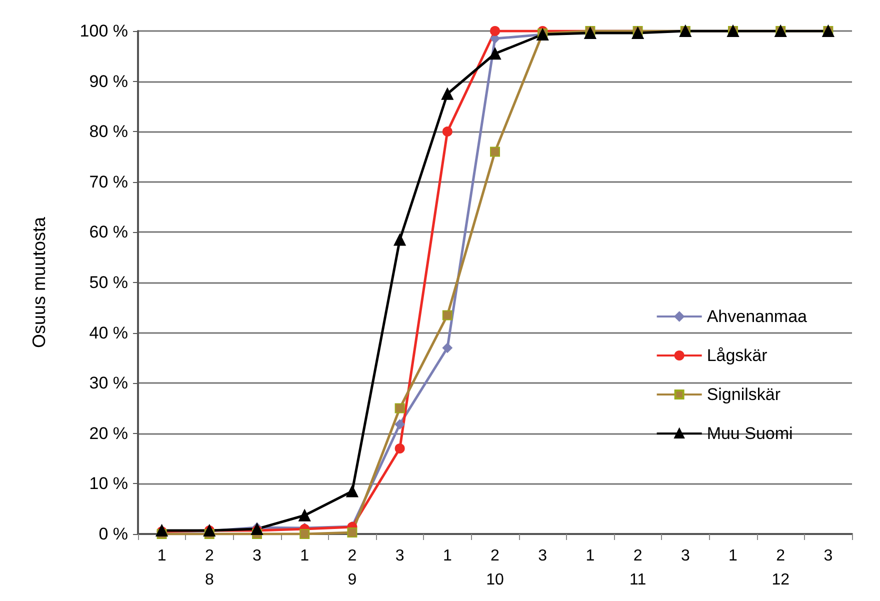 The image size is (880, 601). What do you see at coordinates (104, 31) in the screenshot?
I see `y-tick-label: 100 %` at bounding box center [104, 31].